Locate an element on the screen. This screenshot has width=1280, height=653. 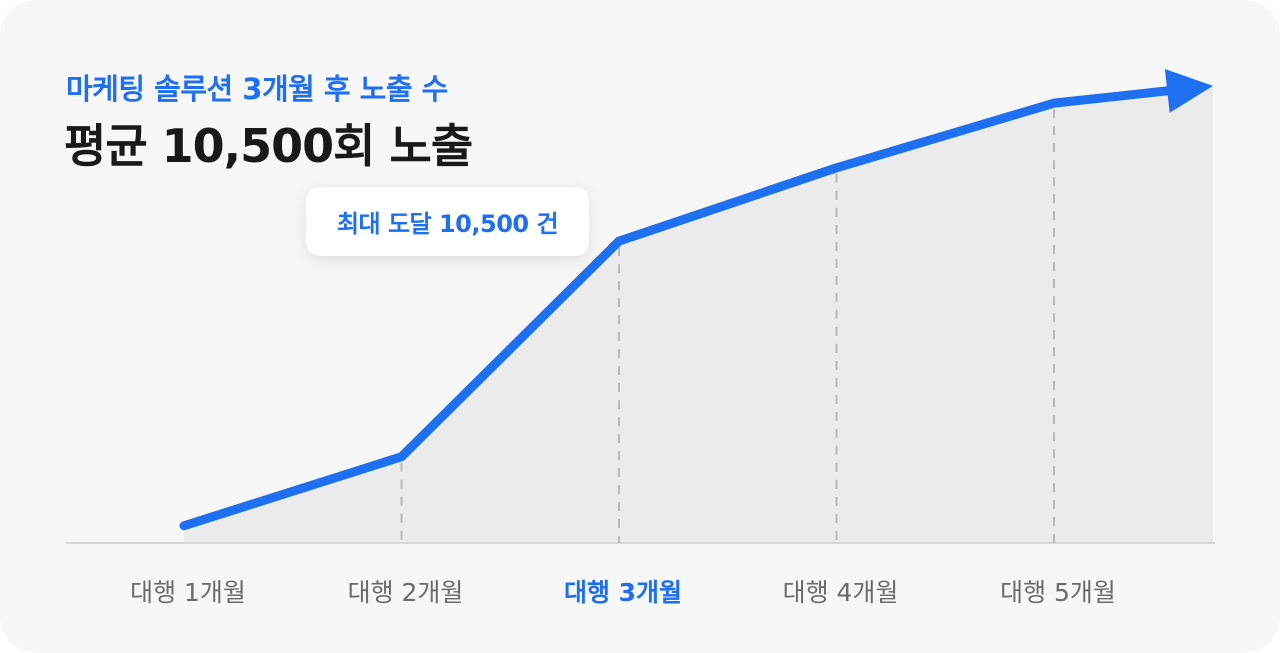
x-axis-label-2: 대행 2개월 is located at coordinates (406, 592).